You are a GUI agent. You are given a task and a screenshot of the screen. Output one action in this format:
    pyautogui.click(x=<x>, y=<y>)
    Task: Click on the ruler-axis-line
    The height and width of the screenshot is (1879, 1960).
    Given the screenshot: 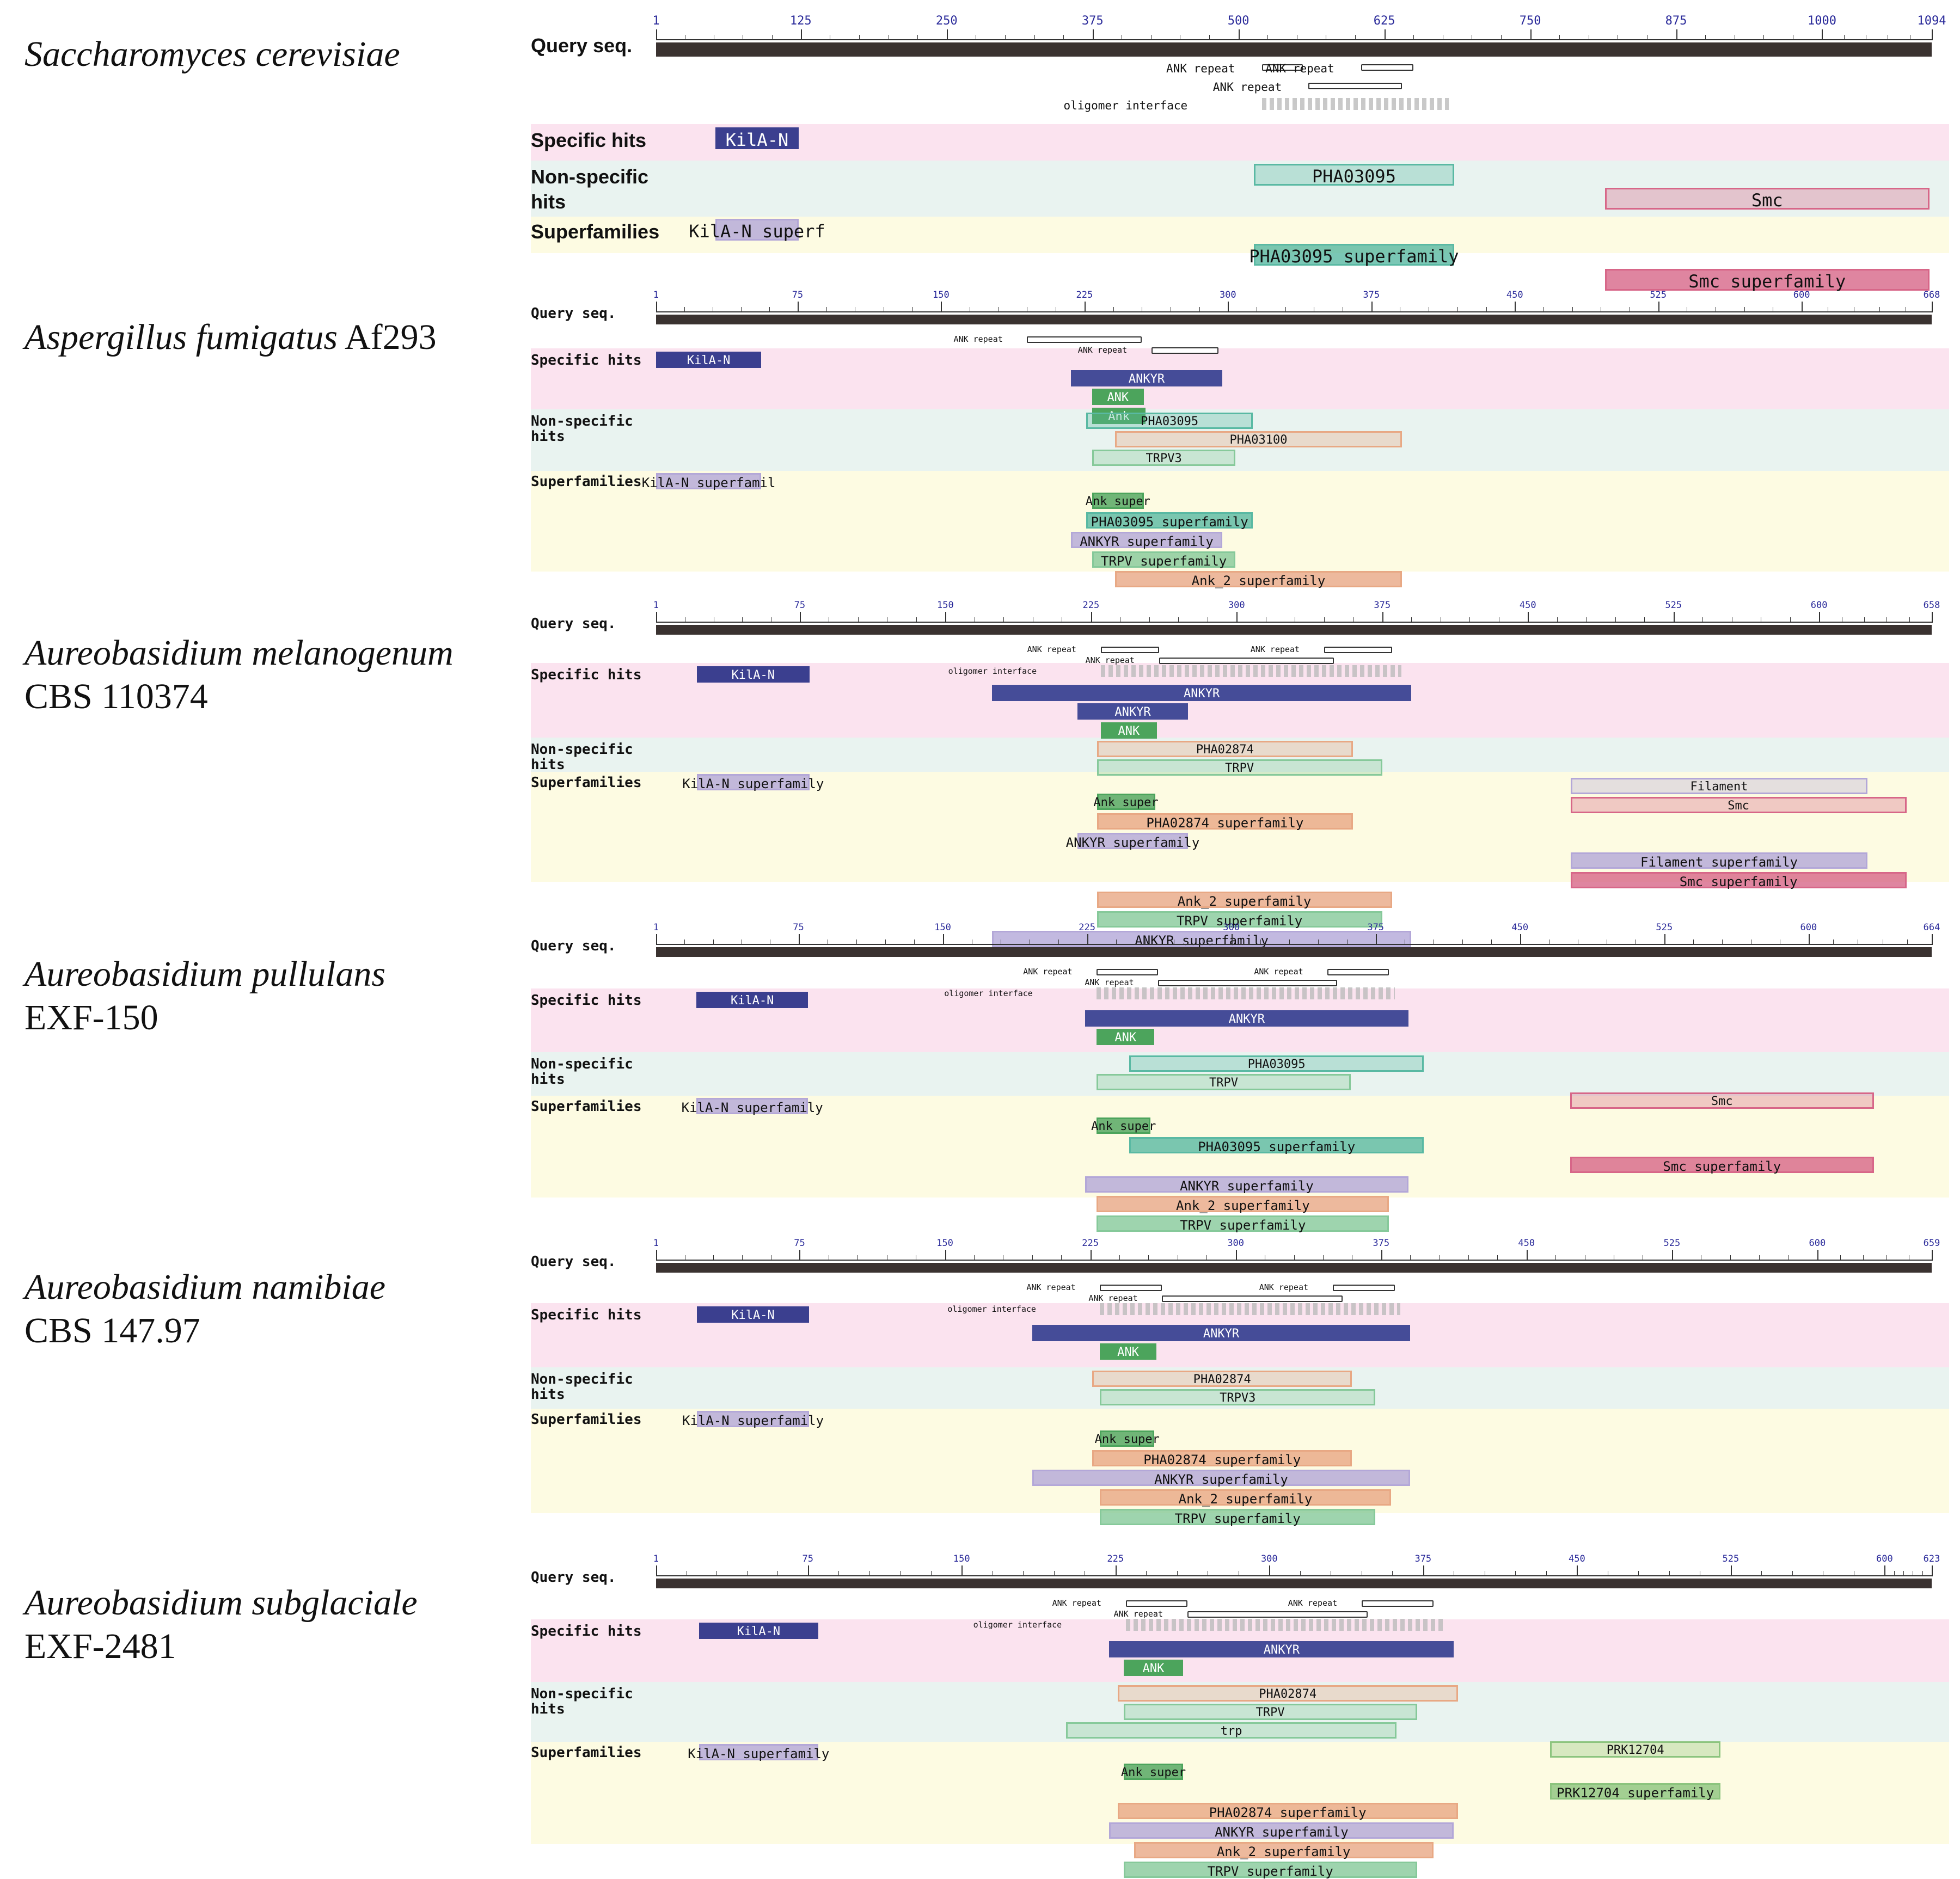 What is the action you would take?
    pyautogui.click(x=1294, y=40)
    